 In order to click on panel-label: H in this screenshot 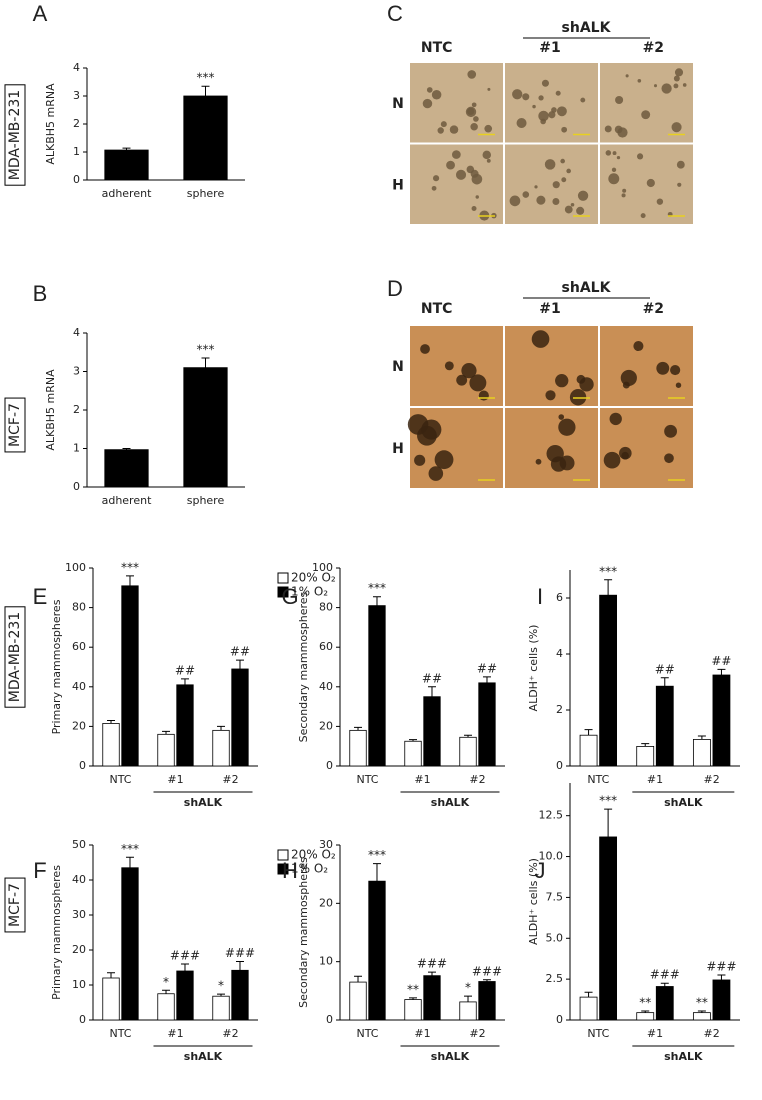, I will do `click(290, 870)`.